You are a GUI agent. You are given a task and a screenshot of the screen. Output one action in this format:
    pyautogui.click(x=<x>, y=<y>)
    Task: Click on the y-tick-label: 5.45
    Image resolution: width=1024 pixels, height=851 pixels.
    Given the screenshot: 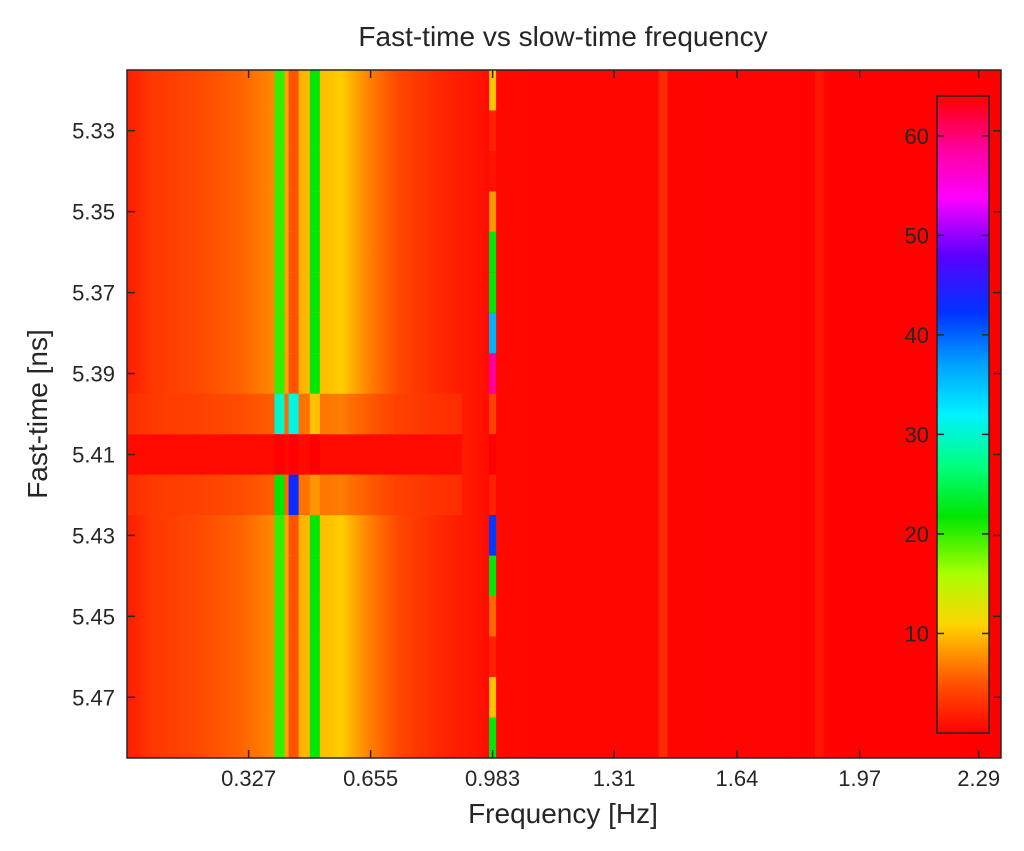 What is the action you would take?
    pyautogui.click(x=93, y=616)
    